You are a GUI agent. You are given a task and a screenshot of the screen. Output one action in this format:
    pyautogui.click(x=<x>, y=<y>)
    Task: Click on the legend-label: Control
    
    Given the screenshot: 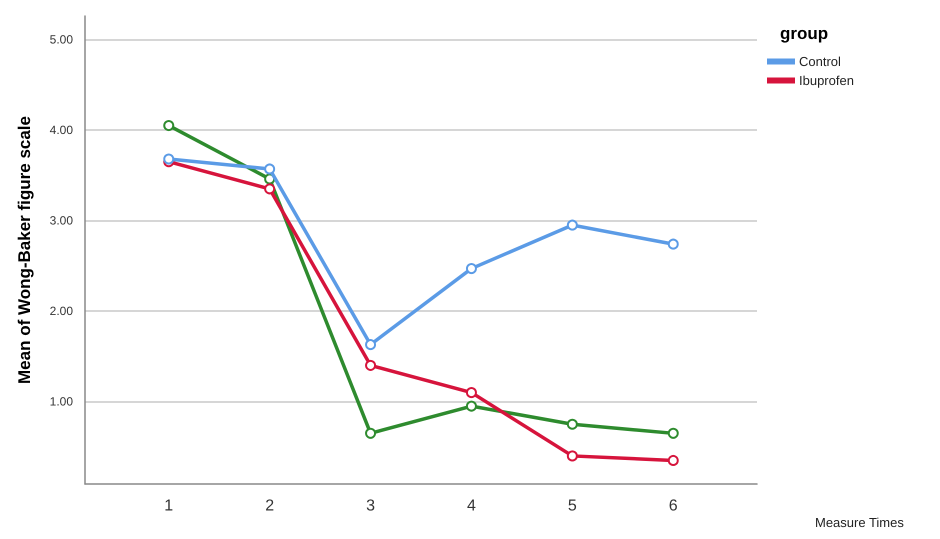 What is the action you would take?
    pyautogui.click(x=820, y=61)
    